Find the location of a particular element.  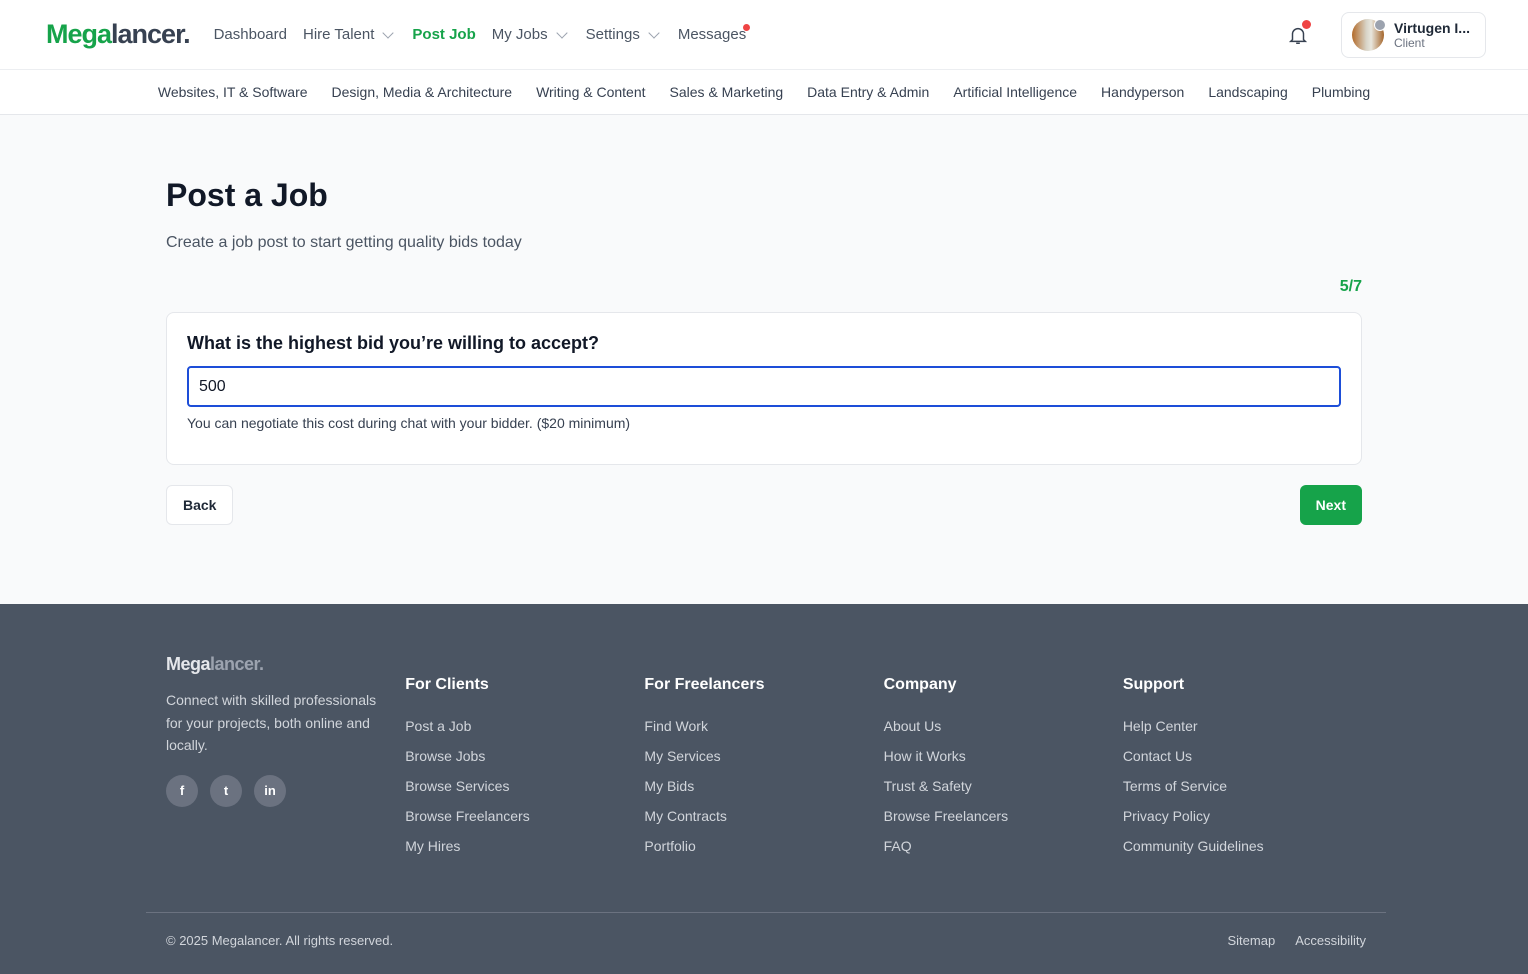

footer-link: My Bids is located at coordinates (669, 786).